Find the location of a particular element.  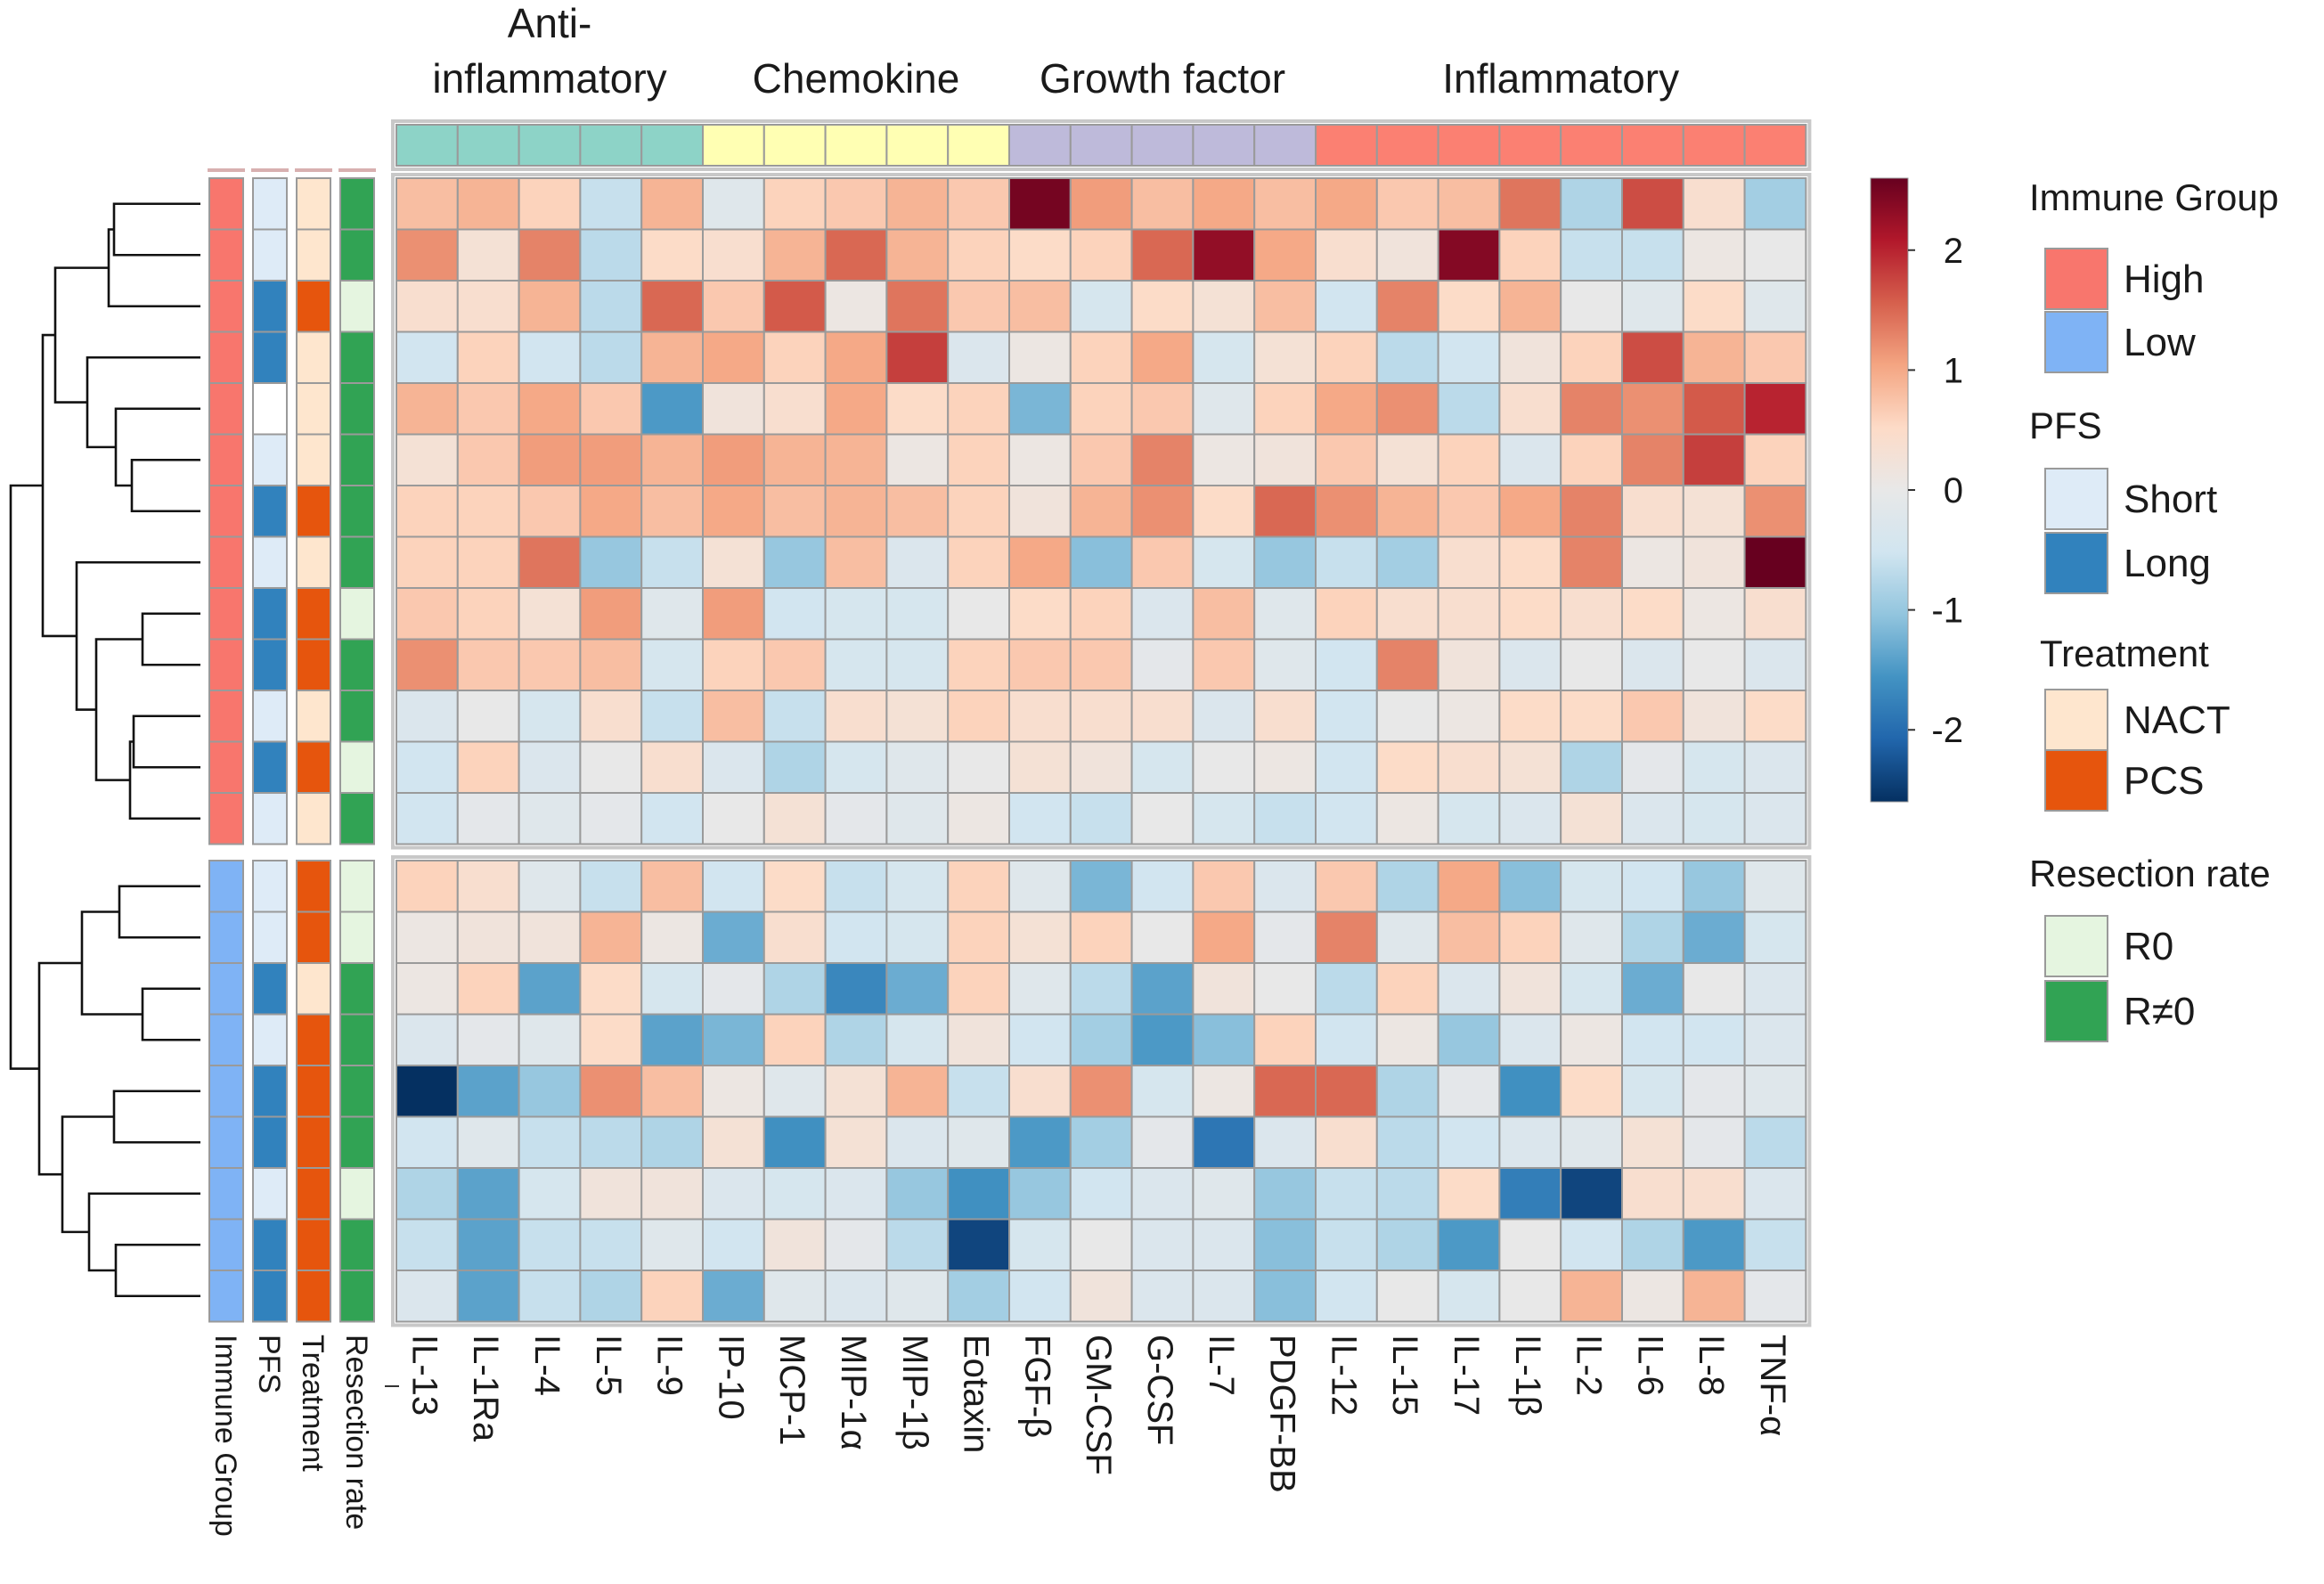

legend-swatch is located at coordinates (2076, 279).